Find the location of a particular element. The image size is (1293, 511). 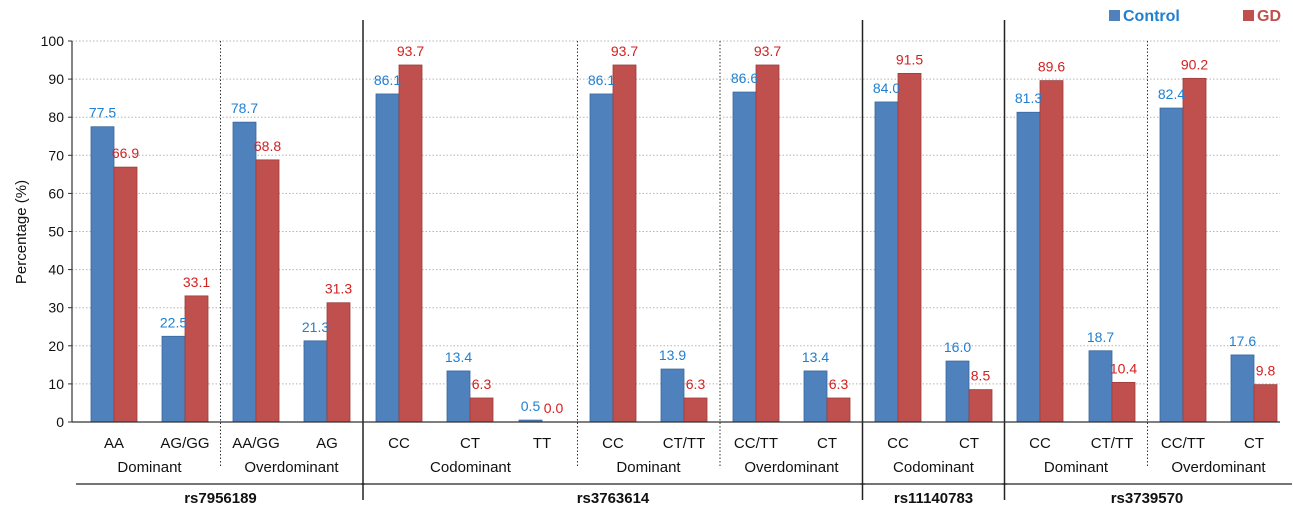

x-category-label: TT is located at coordinates (542, 443).